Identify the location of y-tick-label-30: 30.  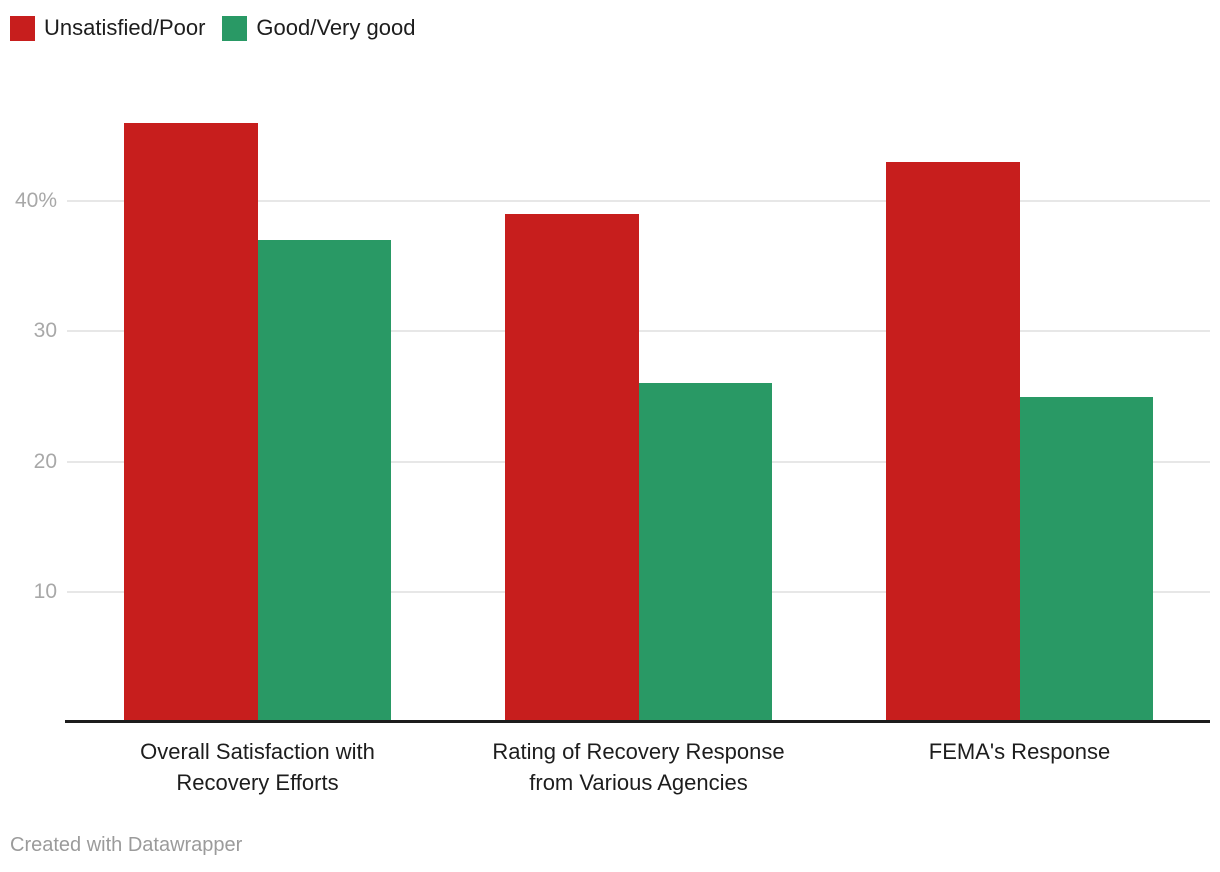
(45, 331).